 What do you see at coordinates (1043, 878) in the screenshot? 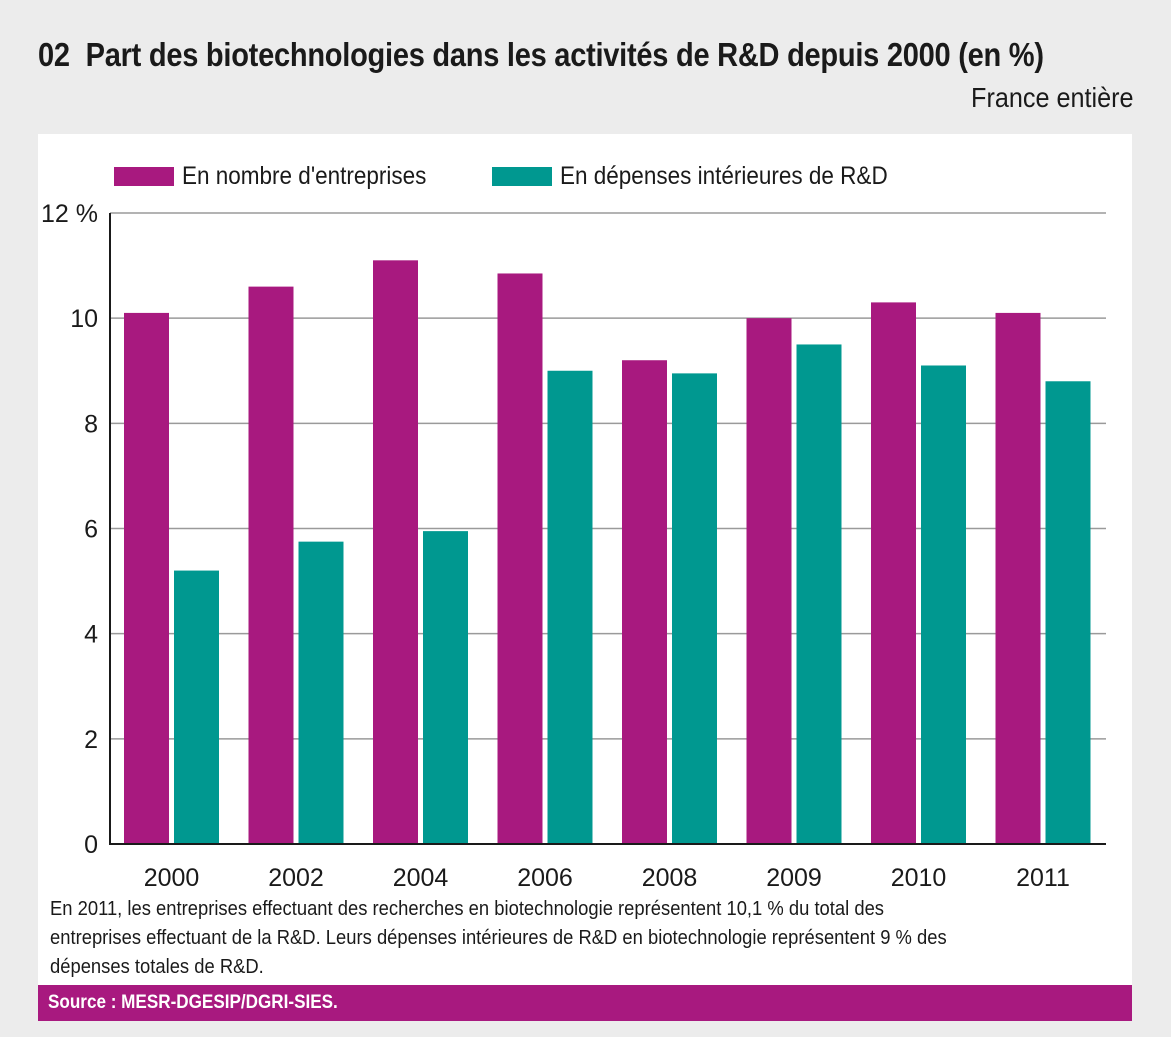
I see `x-tick-label-2011: 2011` at bounding box center [1043, 878].